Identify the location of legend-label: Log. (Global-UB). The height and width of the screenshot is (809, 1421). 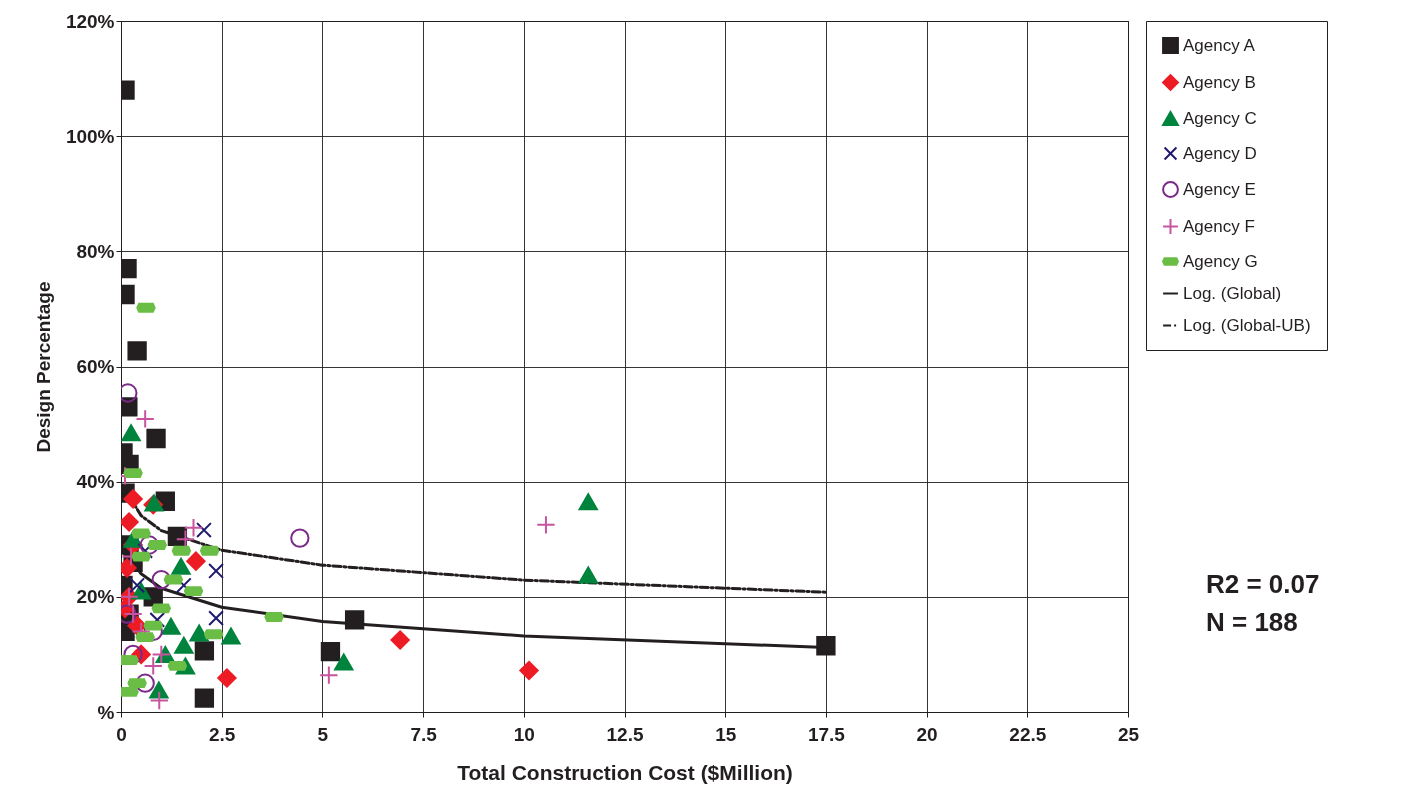
(1247, 325).